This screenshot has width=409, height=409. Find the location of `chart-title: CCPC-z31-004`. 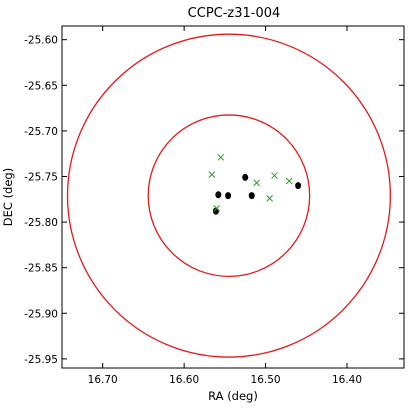

chart-title: CCPC-z31-004 is located at coordinates (234, 13).